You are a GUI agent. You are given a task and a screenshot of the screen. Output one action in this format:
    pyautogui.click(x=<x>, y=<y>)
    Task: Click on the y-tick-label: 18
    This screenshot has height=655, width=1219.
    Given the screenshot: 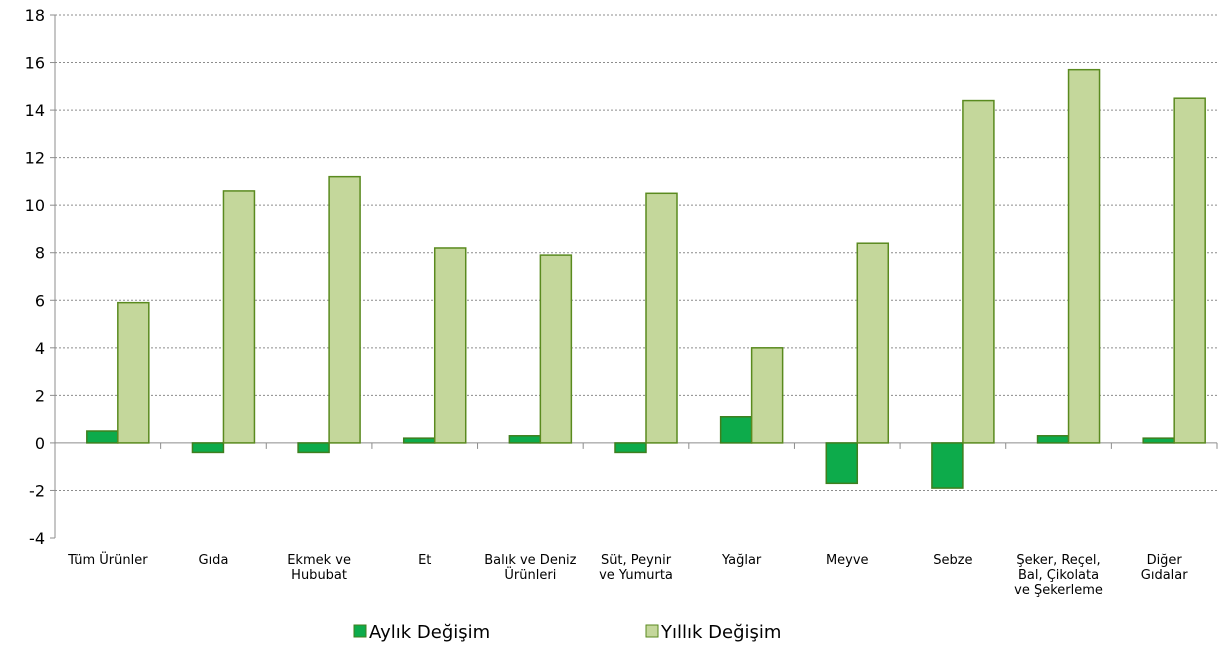 What is the action you would take?
    pyautogui.click(x=35, y=15)
    